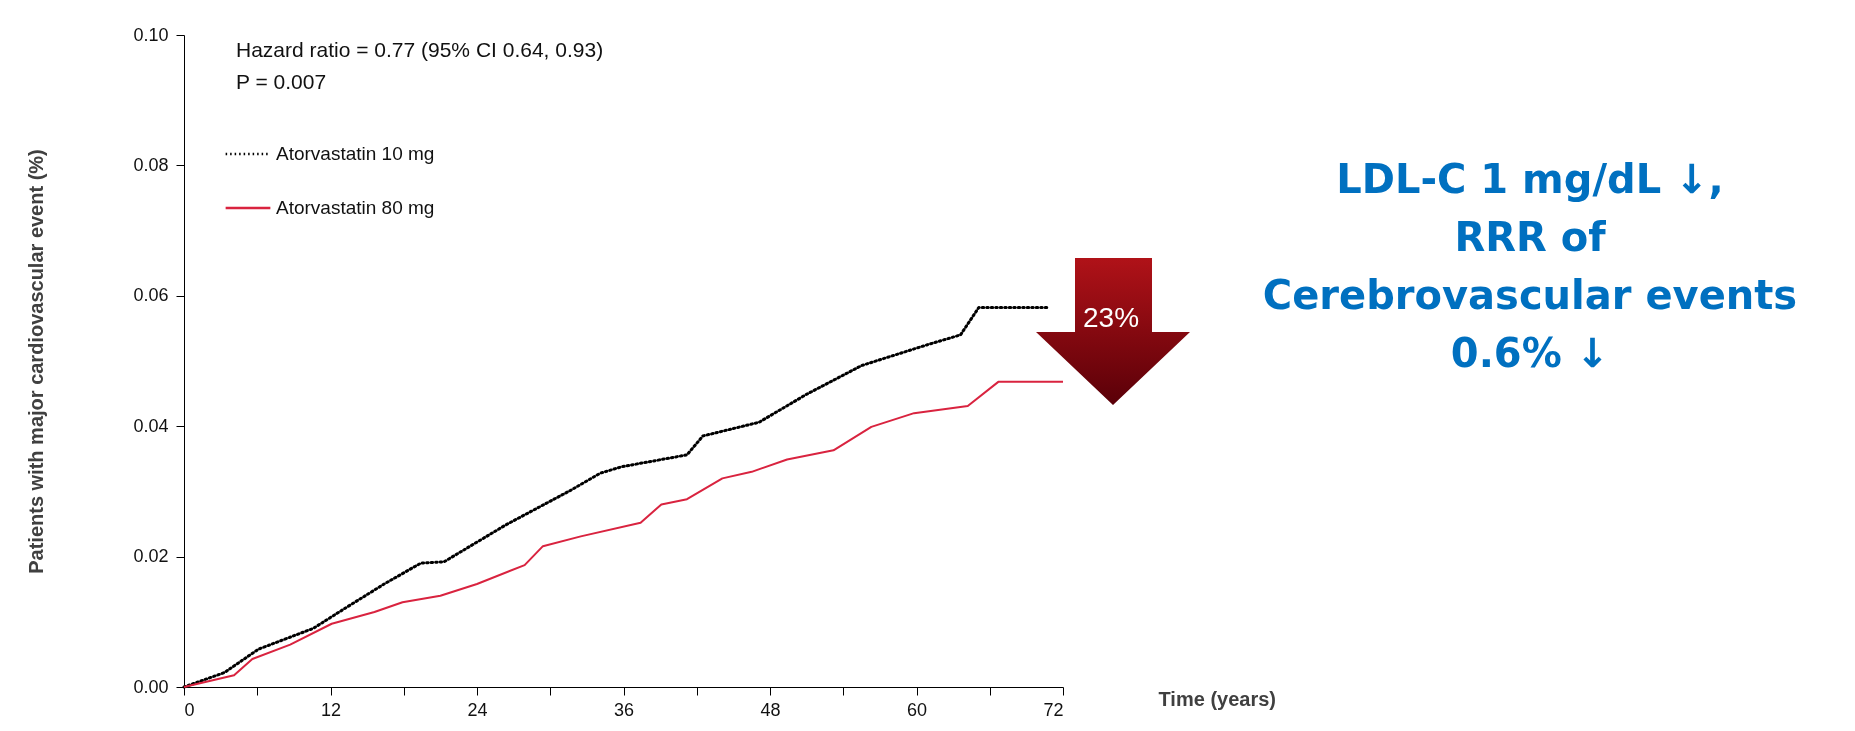 The width and height of the screenshot is (1855, 731). Describe the element at coordinates (151, 686) in the screenshot. I see `y-tick-label: 0.00` at that location.